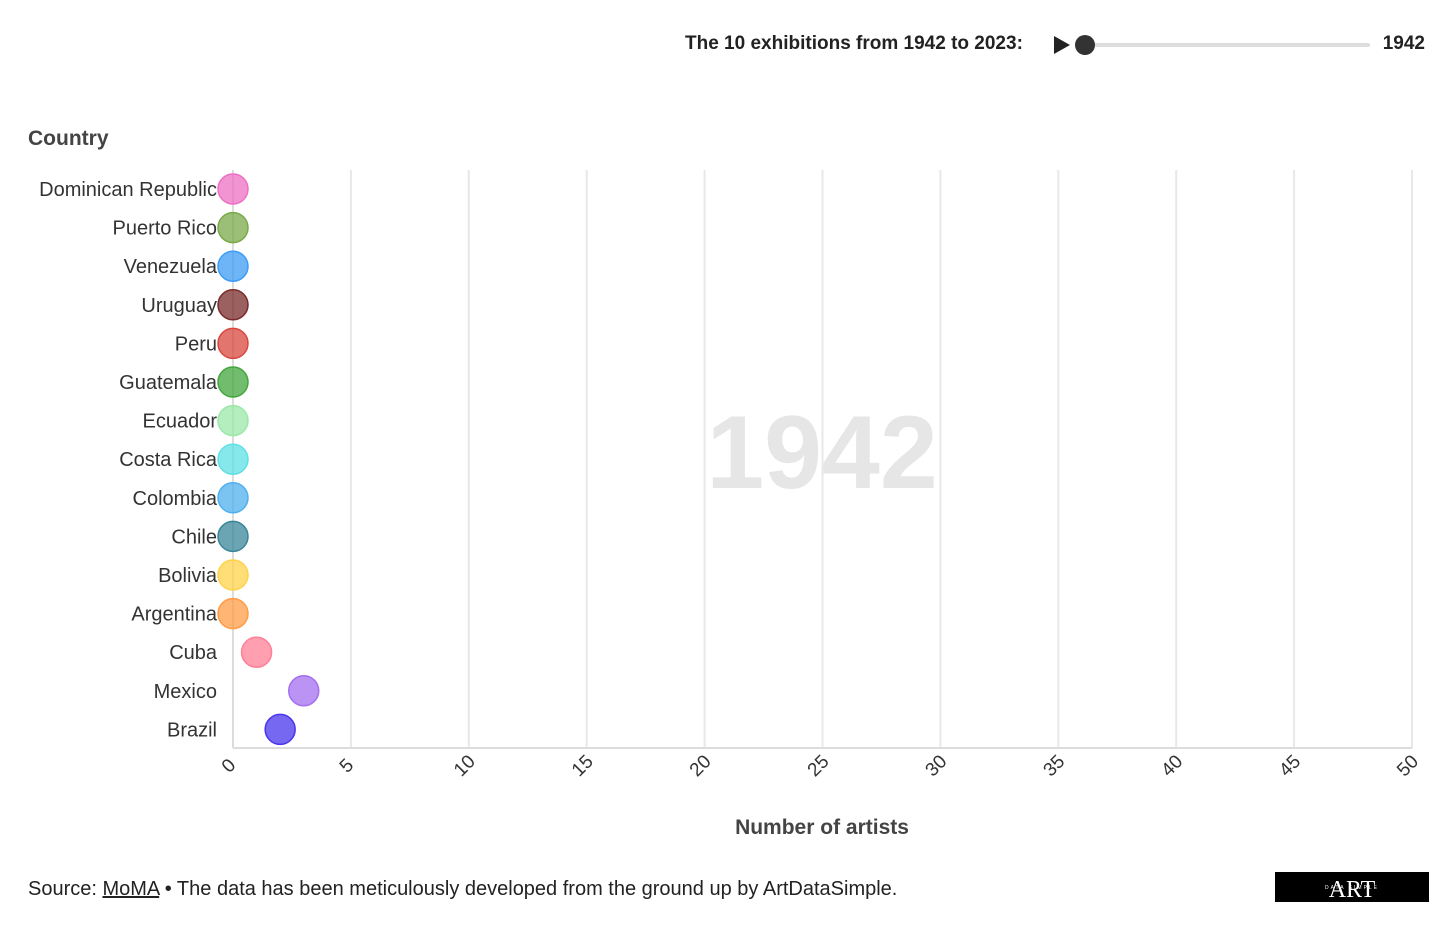 Image resolution: width=1456 pixels, height=935 pixels. I want to click on source-prefix: Source:, so click(65, 889).